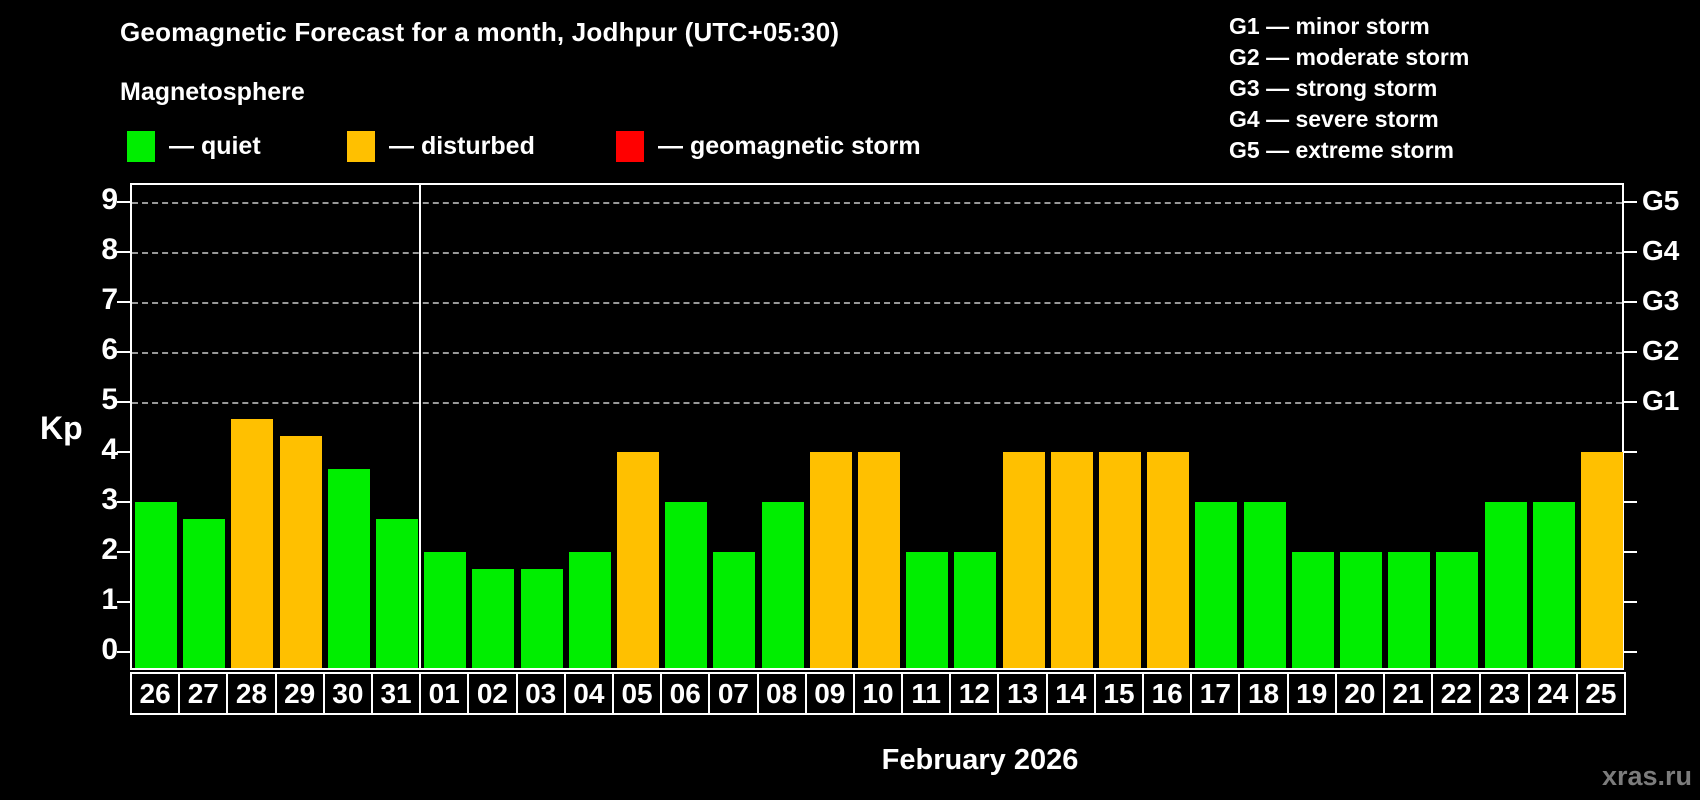  Describe the element at coordinates (768, 146) in the screenshot. I see `legend-item-storm: — geomagnetic storm` at that location.